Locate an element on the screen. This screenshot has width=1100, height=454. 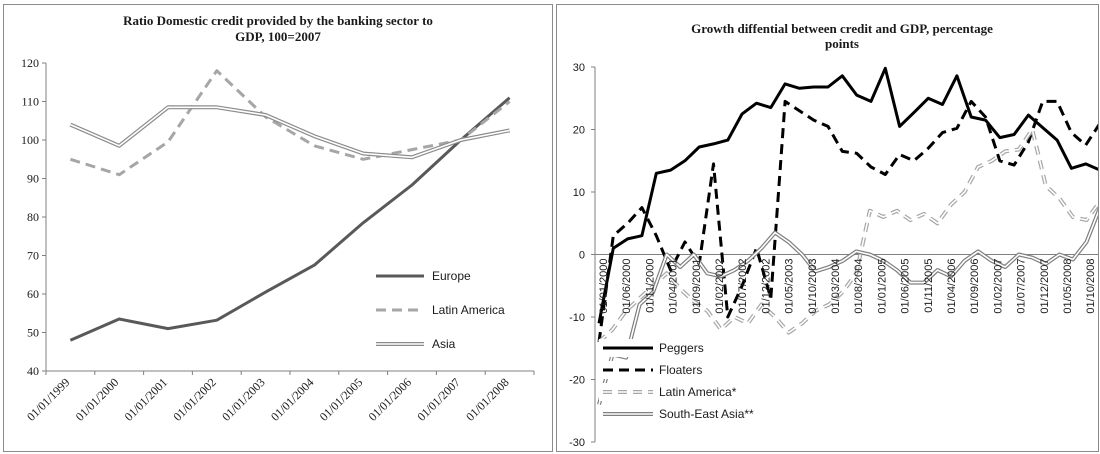
left-x-tick-label: 01/01/1999 is located at coordinates (48, 399).